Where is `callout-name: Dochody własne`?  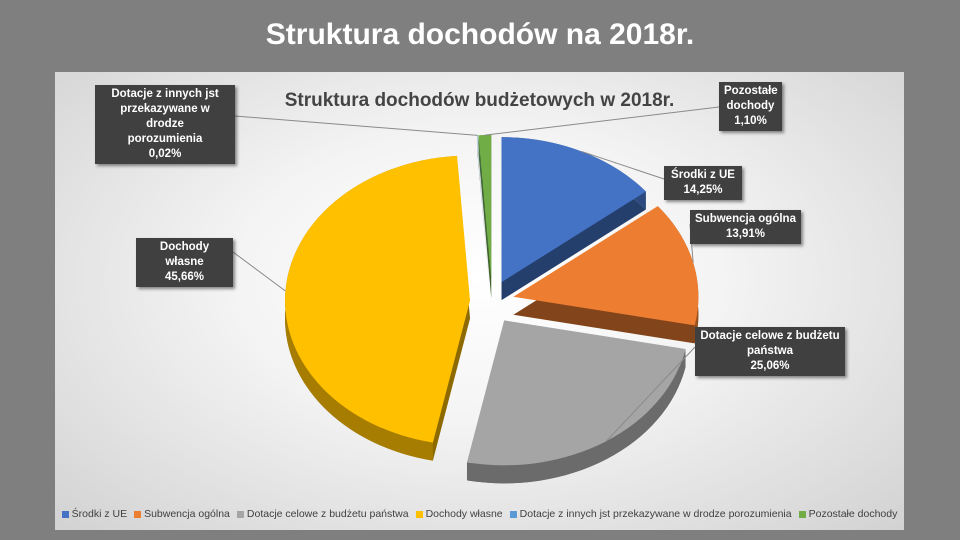
callout-name: Dochody własne is located at coordinates (184, 254).